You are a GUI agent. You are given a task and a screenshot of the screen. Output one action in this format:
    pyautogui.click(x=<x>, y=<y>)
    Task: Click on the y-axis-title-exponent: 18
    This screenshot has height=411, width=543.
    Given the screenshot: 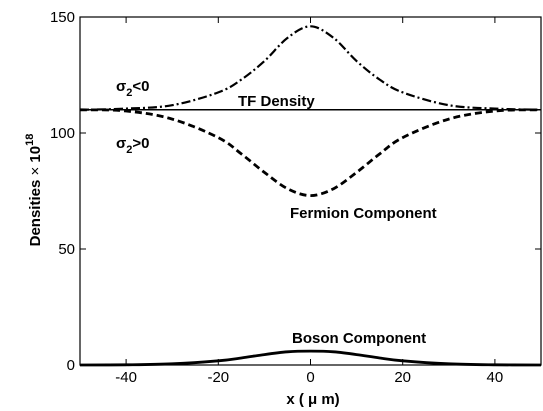 What is the action you would take?
    pyautogui.click(x=30, y=140)
    